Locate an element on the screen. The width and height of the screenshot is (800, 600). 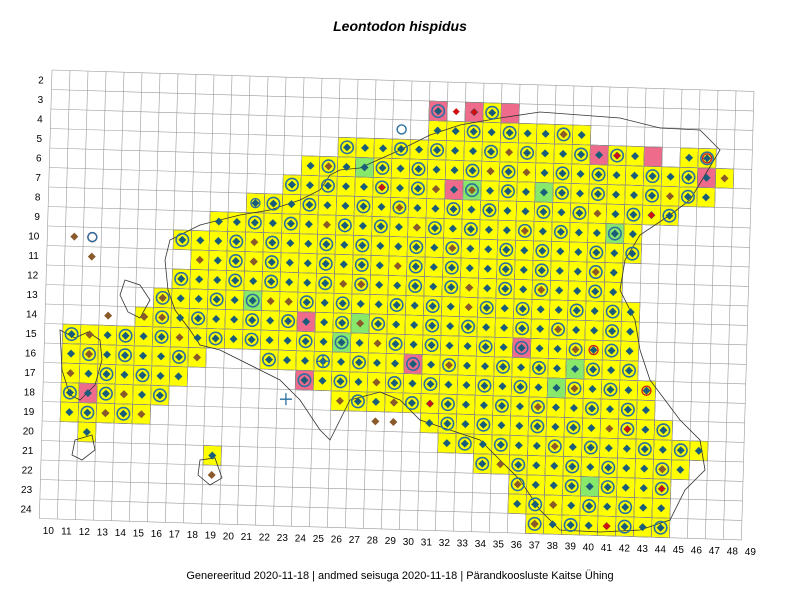
red-ring-marker is located at coordinates (593, 350).